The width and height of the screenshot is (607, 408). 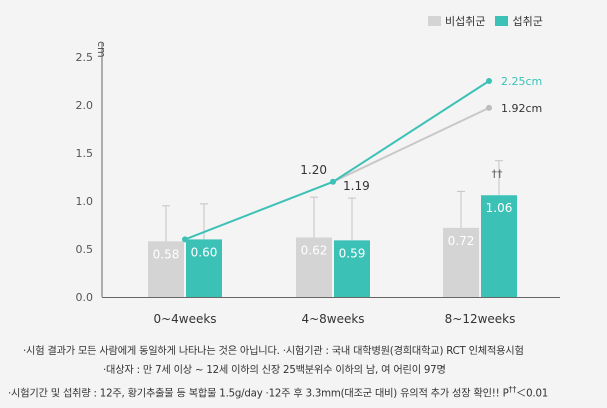 I want to click on line-non-intake-point, so click(x=489, y=107).